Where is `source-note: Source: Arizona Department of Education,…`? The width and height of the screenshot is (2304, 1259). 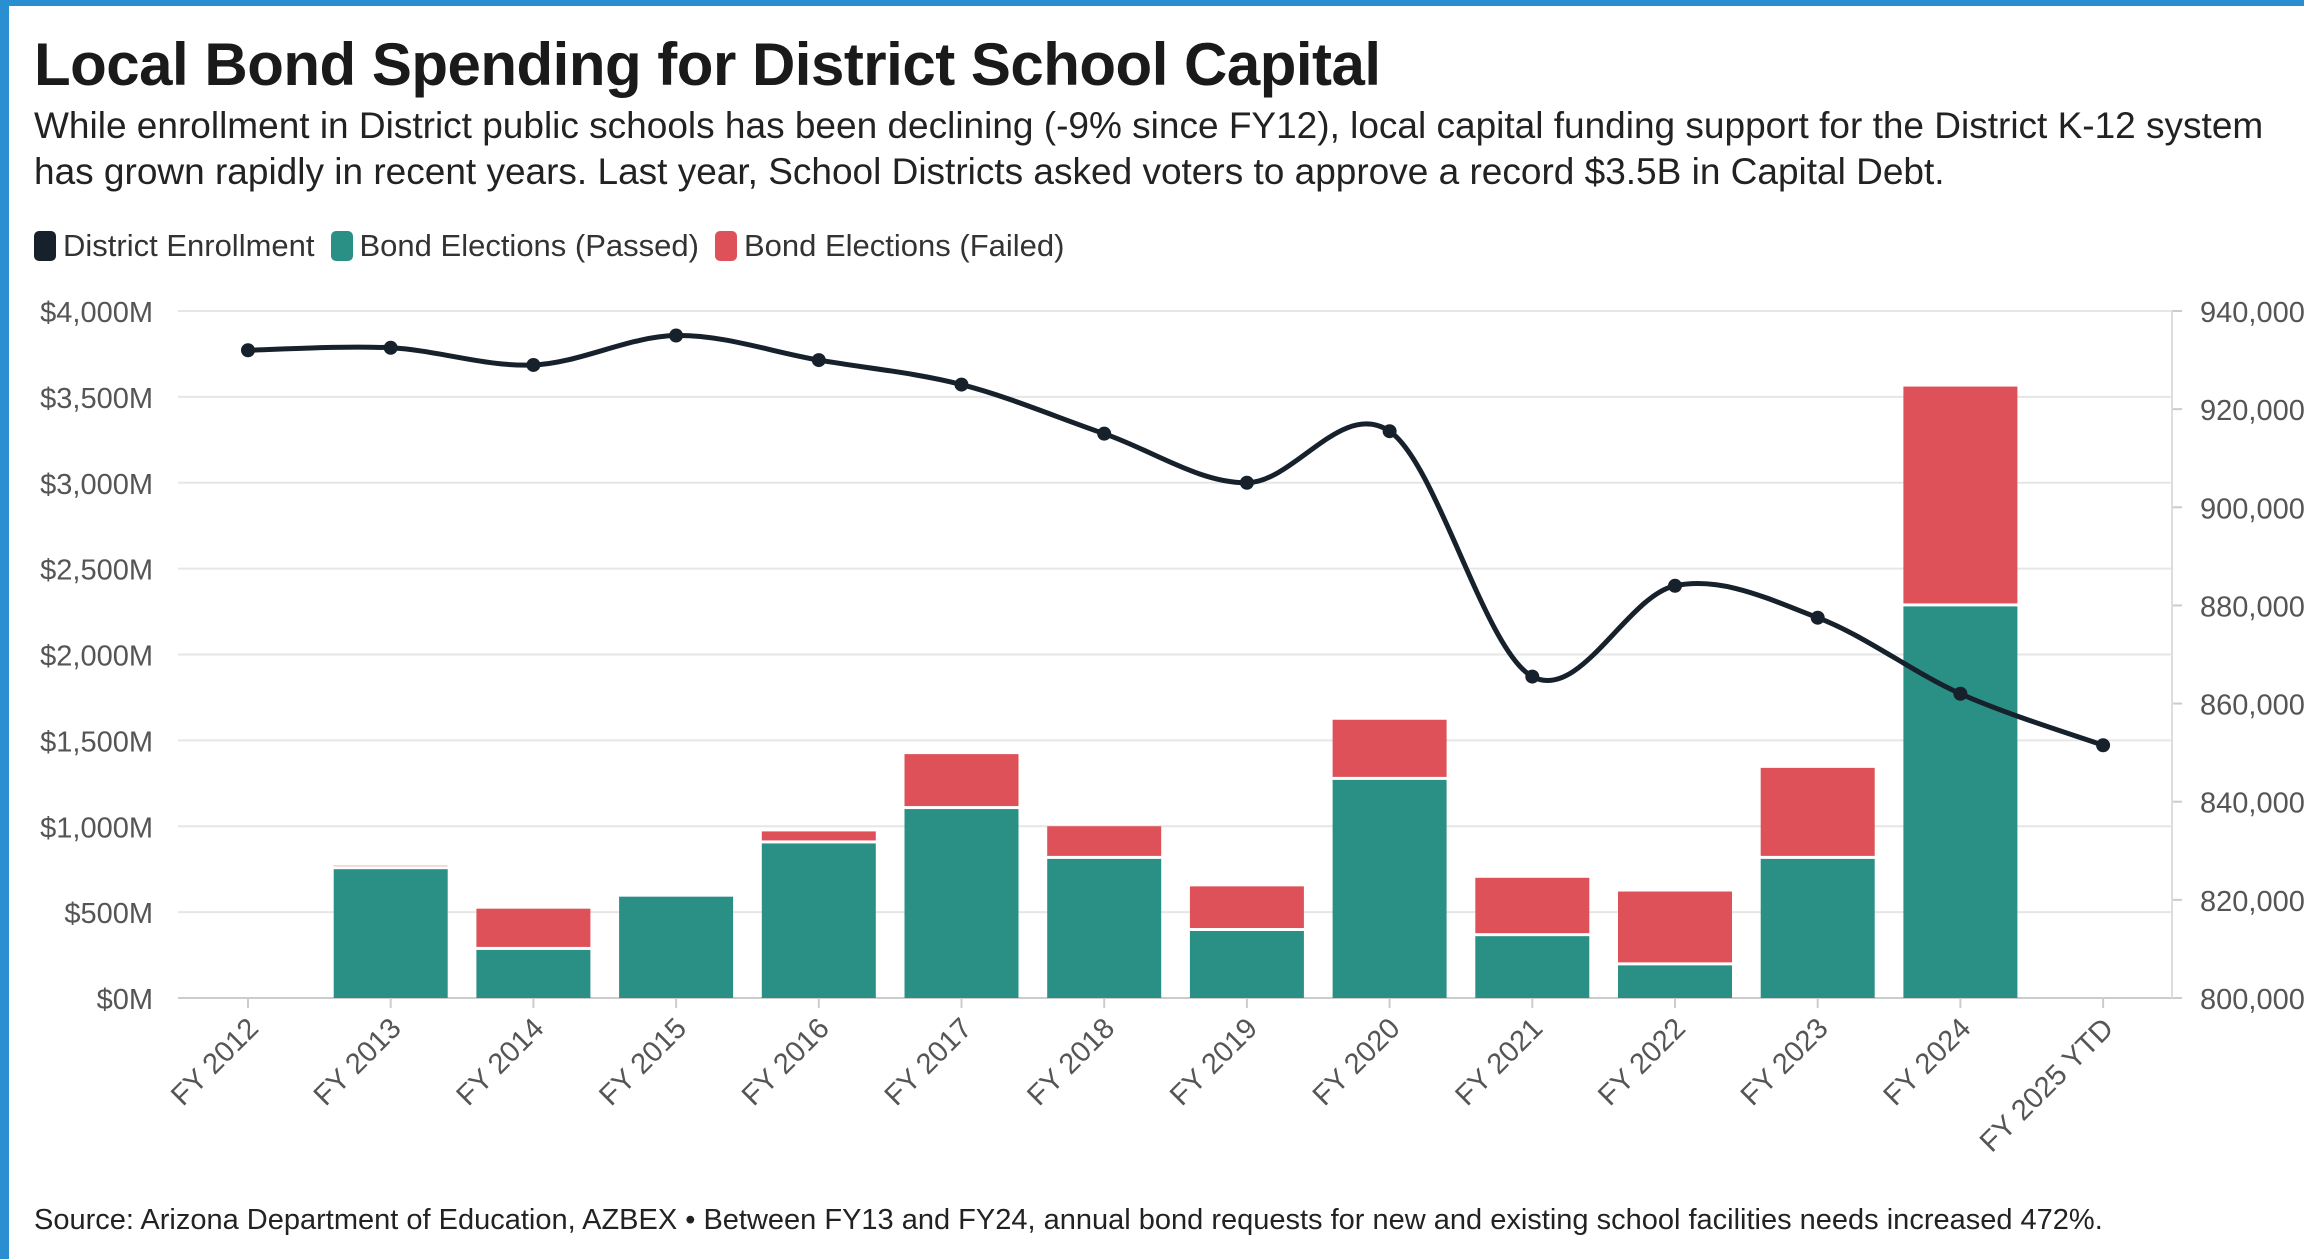
source-note: Source: Arizona Department of Education,… is located at coordinates (1068, 1220).